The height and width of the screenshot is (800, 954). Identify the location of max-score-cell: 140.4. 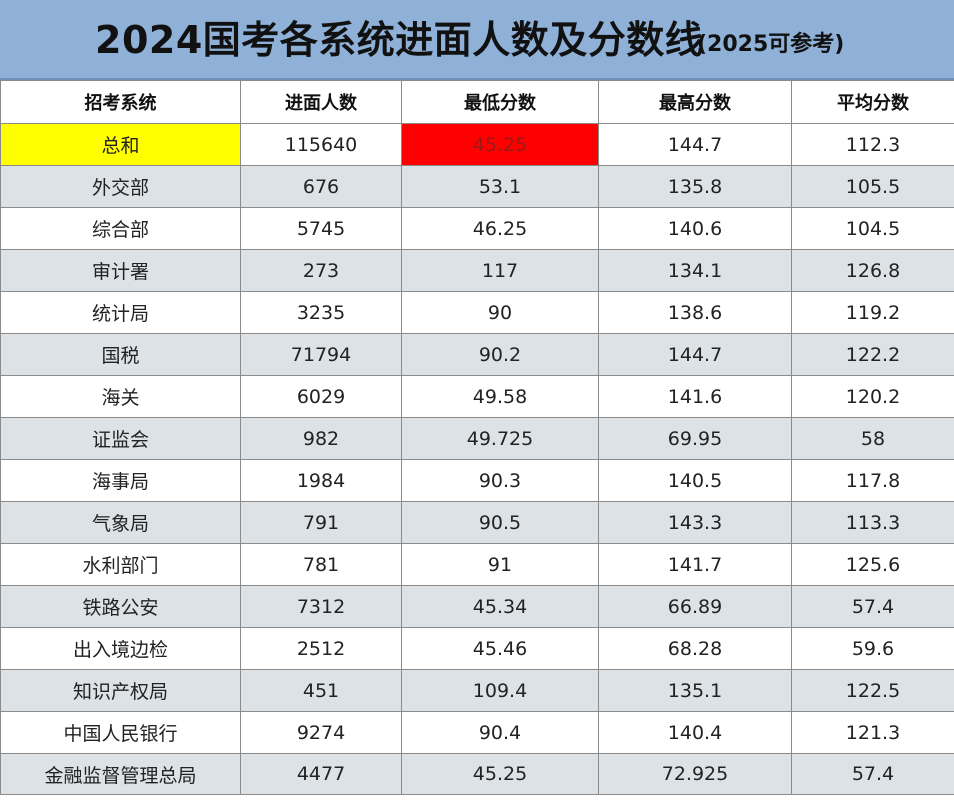
(695, 732).